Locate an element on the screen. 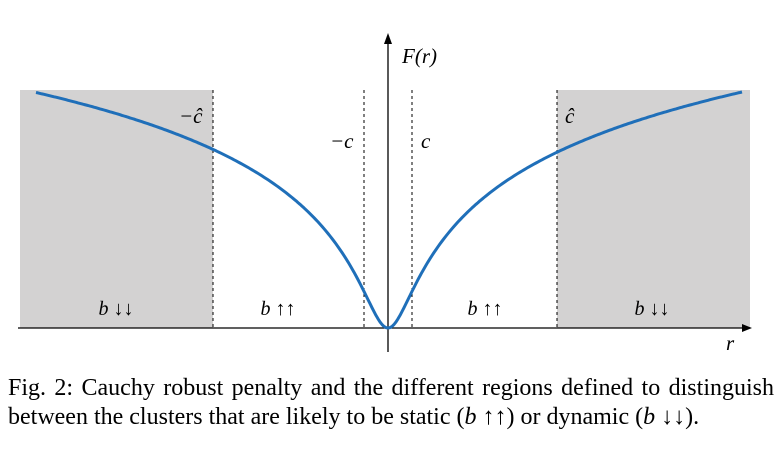 The width and height of the screenshot is (784, 476). region-label-far-right: b ↓↓ is located at coordinates (652, 309).